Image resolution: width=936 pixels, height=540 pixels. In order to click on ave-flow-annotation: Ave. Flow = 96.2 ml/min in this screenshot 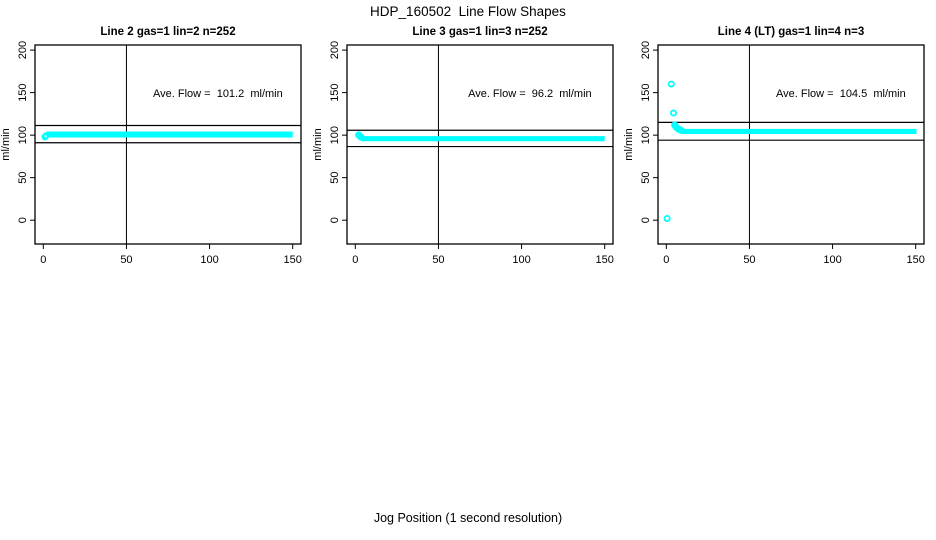, I will do `click(530, 94)`.